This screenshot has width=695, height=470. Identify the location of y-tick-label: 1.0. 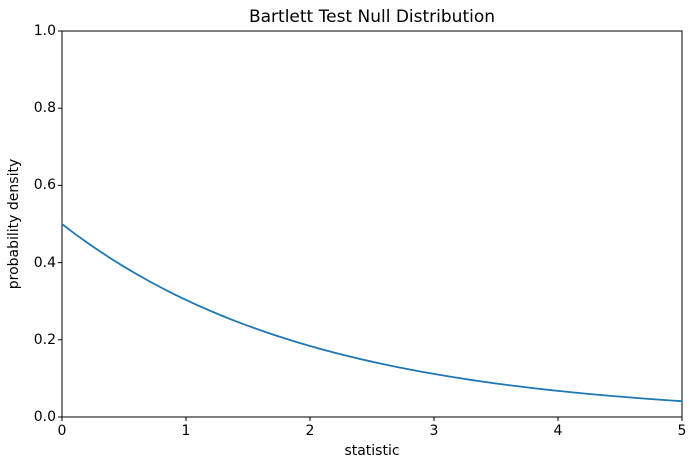
(44, 31).